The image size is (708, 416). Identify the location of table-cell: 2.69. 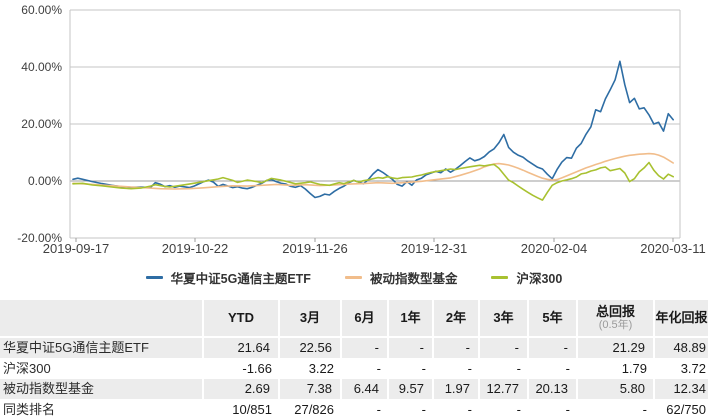
(242, 389).